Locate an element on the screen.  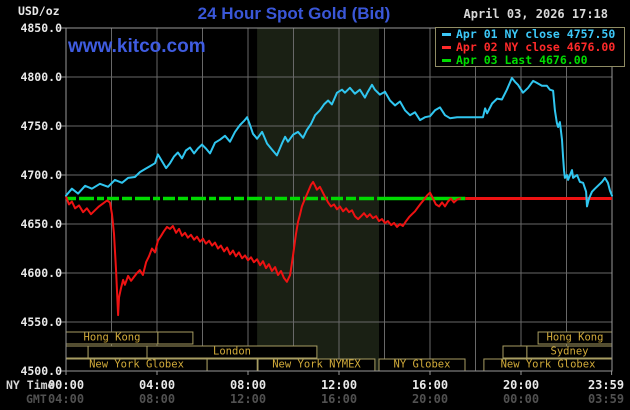
chart-title: 24 Hour Spot Gold (Bid) is located at coordinates (294, 13).